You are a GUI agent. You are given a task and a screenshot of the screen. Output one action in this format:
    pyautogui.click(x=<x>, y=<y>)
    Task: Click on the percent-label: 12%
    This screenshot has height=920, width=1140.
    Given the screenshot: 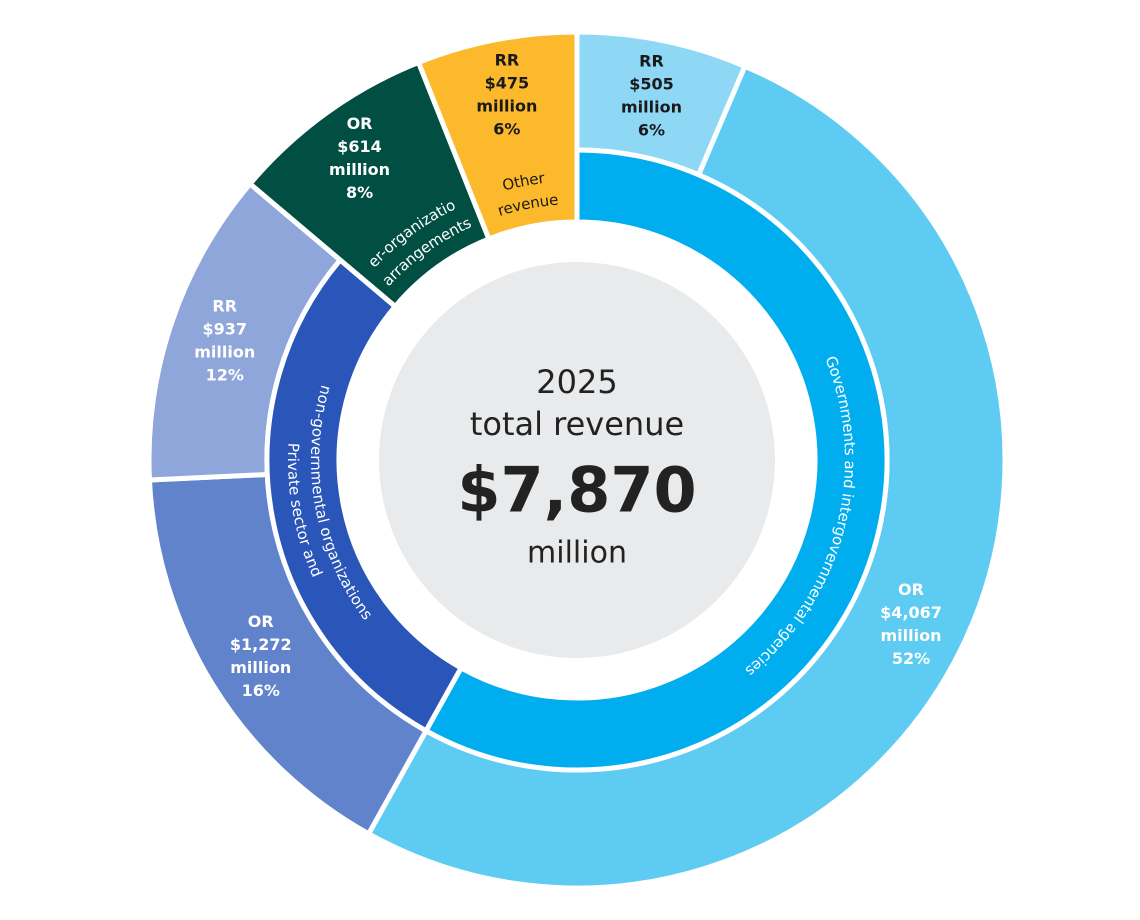 What is the action you would take?
    pyautogui.click(x=225, y=374)
    